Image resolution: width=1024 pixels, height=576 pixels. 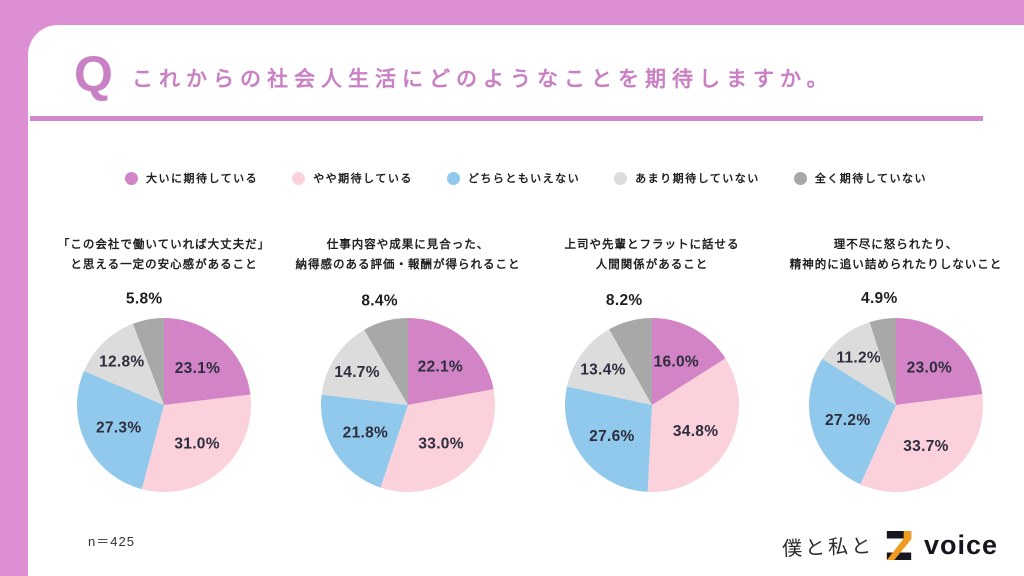 I want to click on legend-label: あまり期待していない, so click(x=697, y=179).